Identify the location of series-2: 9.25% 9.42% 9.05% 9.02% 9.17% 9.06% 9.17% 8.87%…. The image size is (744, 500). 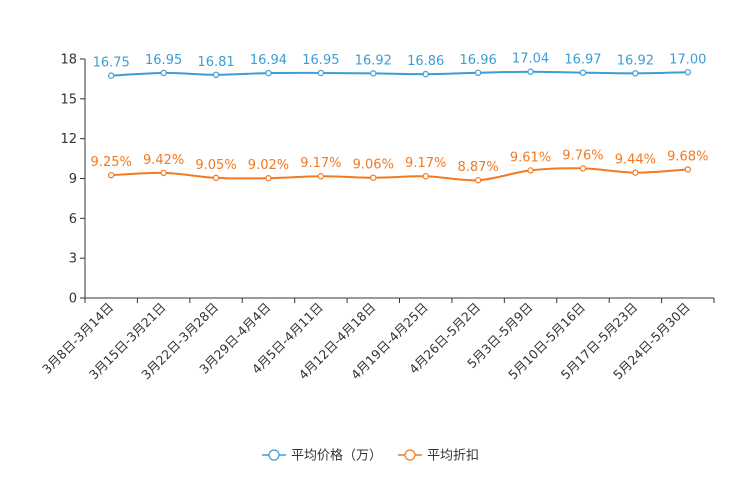
(399, 166).